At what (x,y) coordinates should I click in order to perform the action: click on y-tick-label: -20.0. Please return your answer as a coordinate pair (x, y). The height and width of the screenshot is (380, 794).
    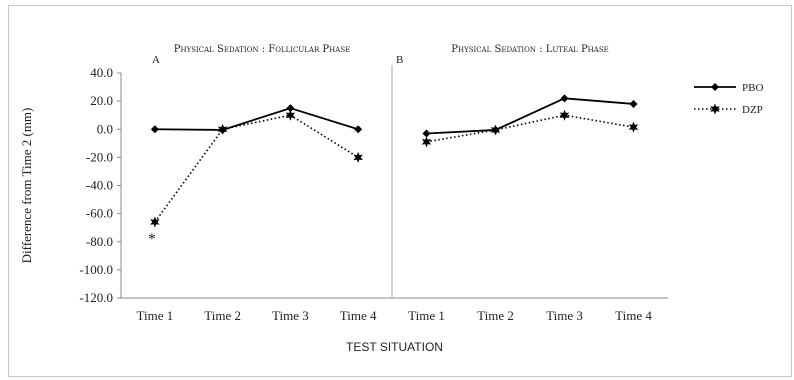
    Looking at the image, I should click on (99, 156).